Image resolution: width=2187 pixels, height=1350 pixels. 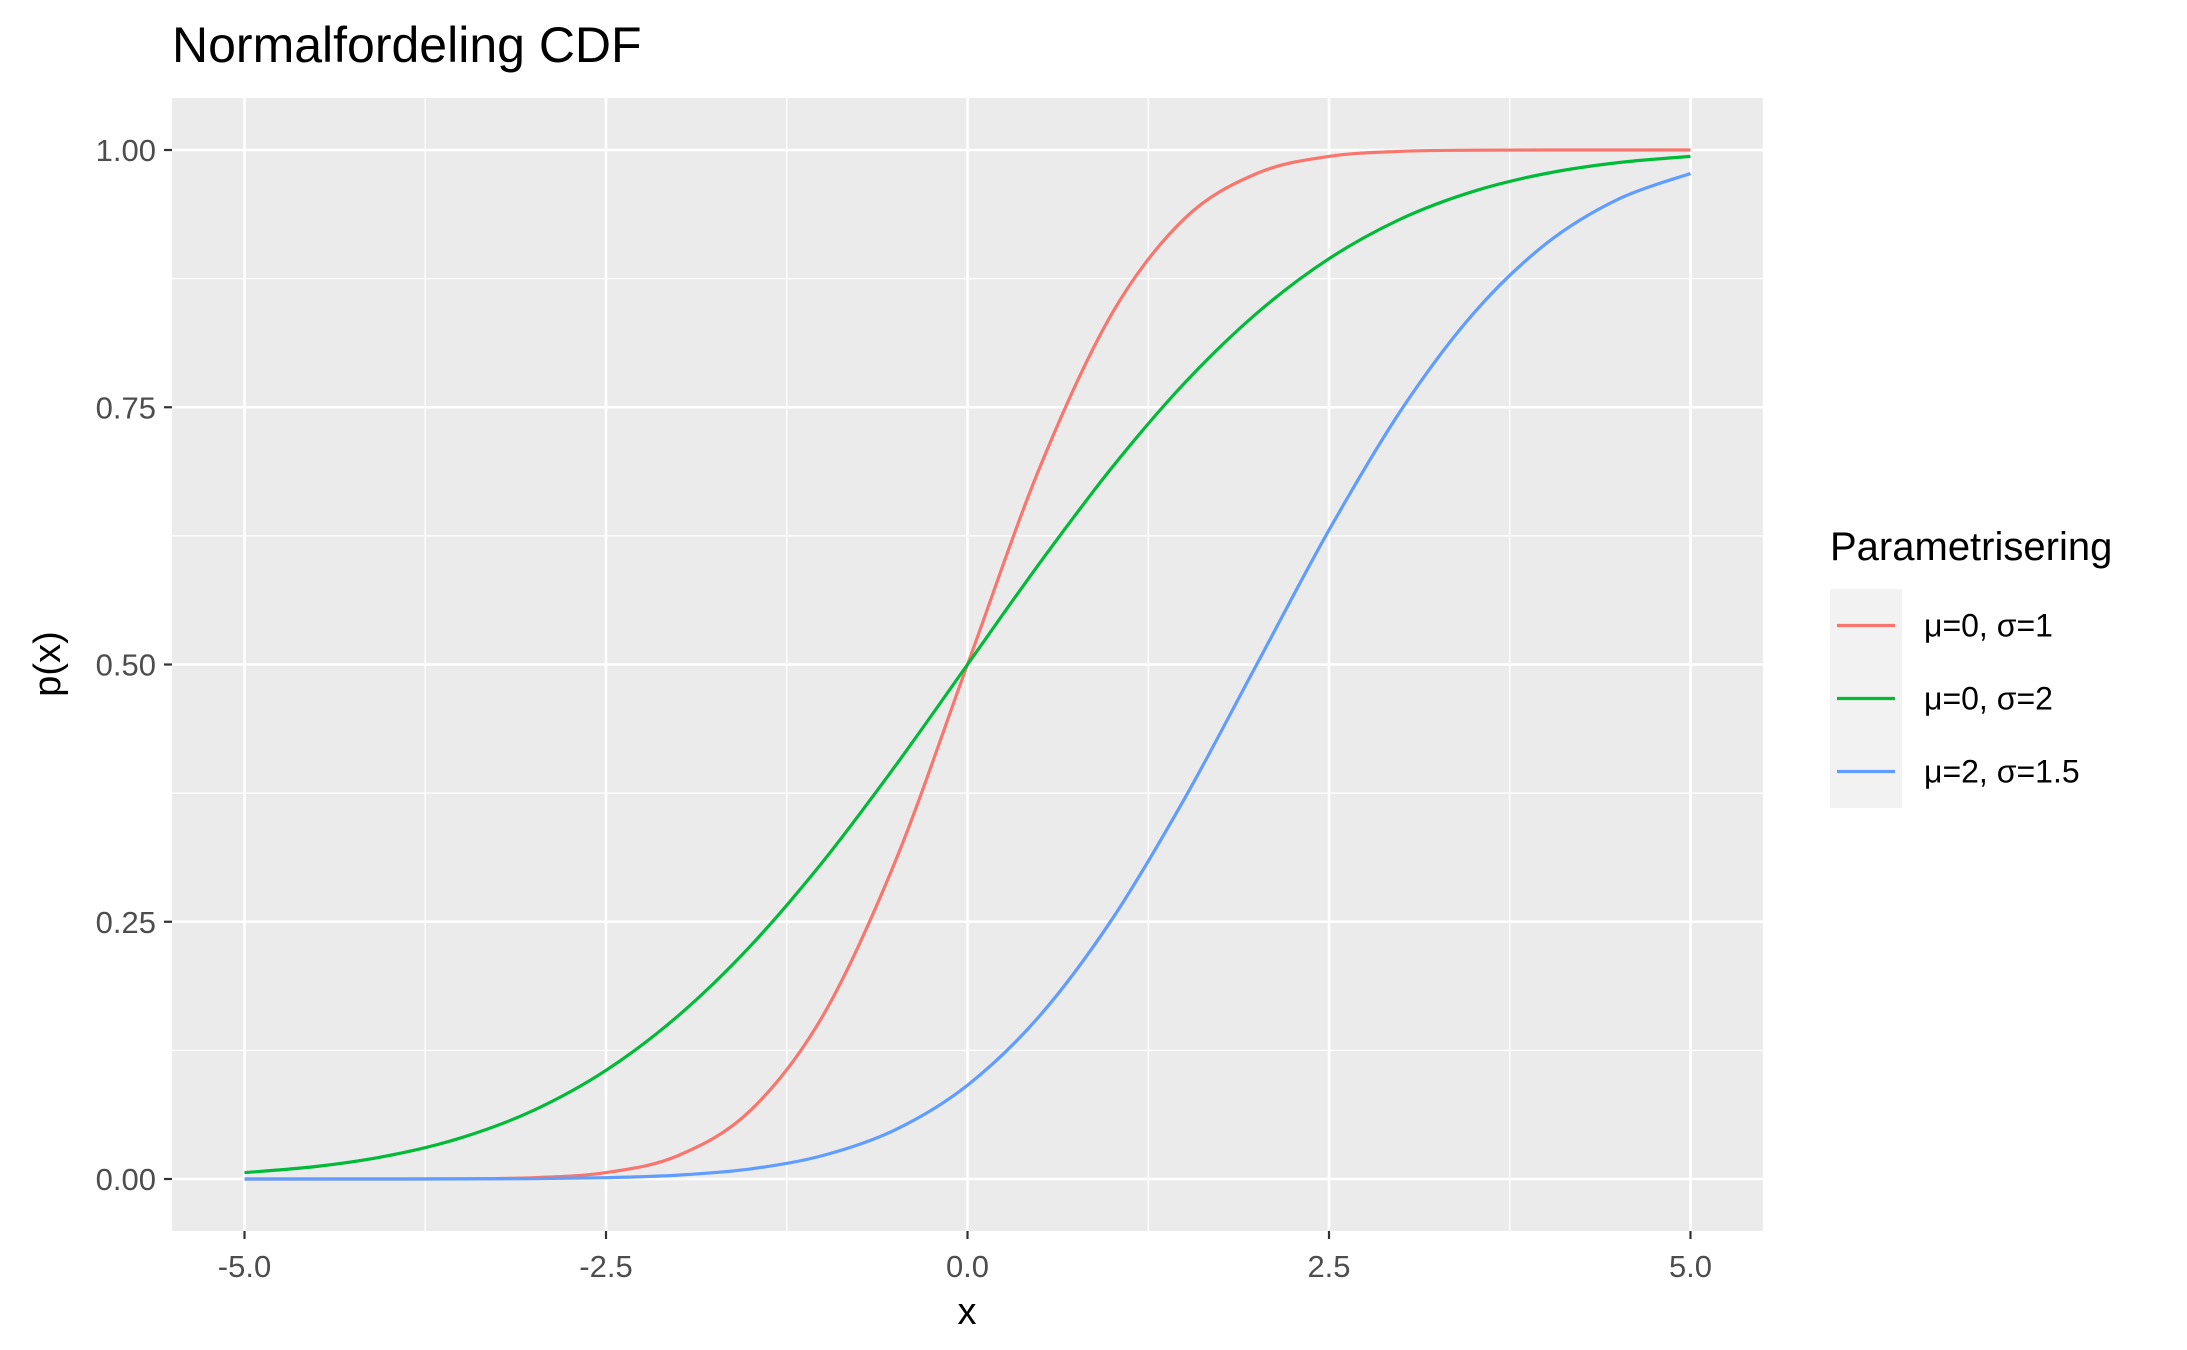 What do you see at coordinates (605, 1266) in the screenshot?
I see `x-tick-label: -2.5` at bounding box center [605, 1266].